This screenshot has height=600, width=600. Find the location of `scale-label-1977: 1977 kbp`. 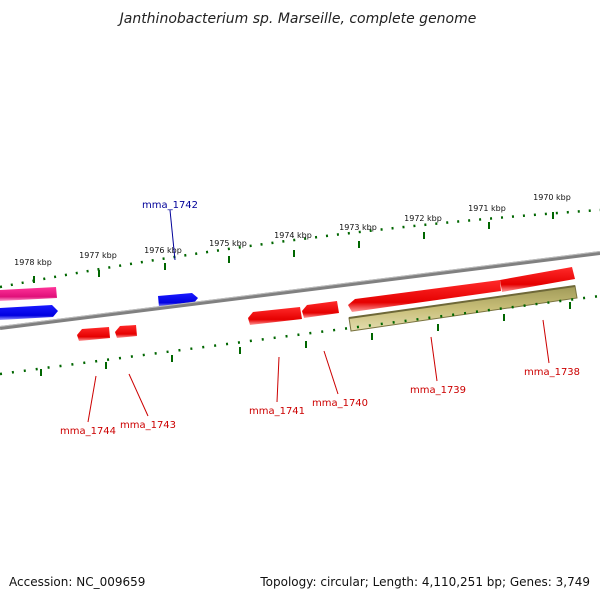

scale-label-1977: 1977 kbp is located at coordinates (98, 255).